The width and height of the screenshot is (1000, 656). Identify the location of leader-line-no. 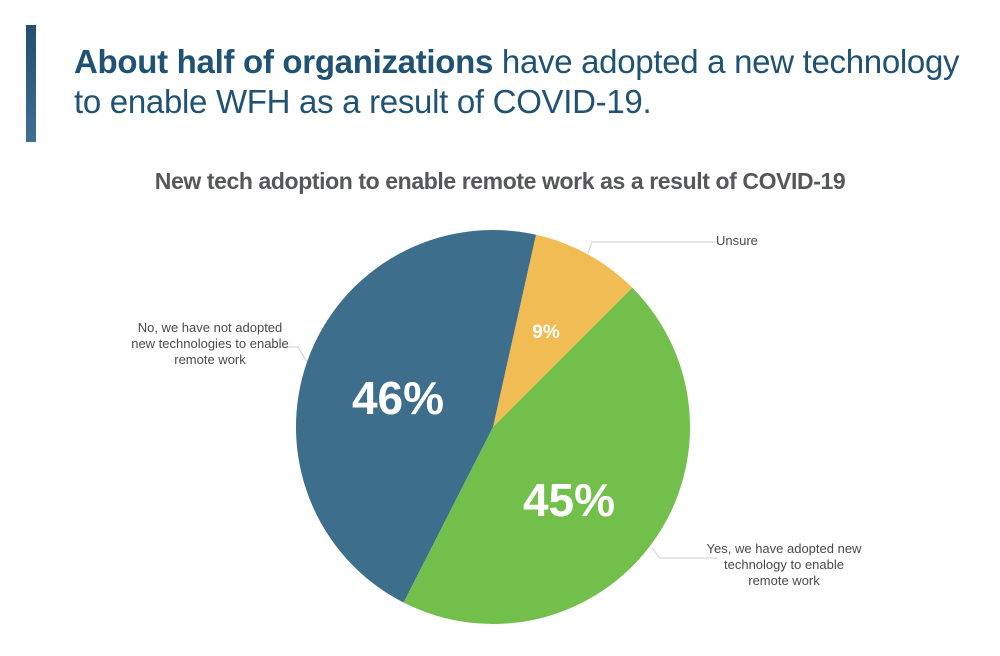
(288, 354).